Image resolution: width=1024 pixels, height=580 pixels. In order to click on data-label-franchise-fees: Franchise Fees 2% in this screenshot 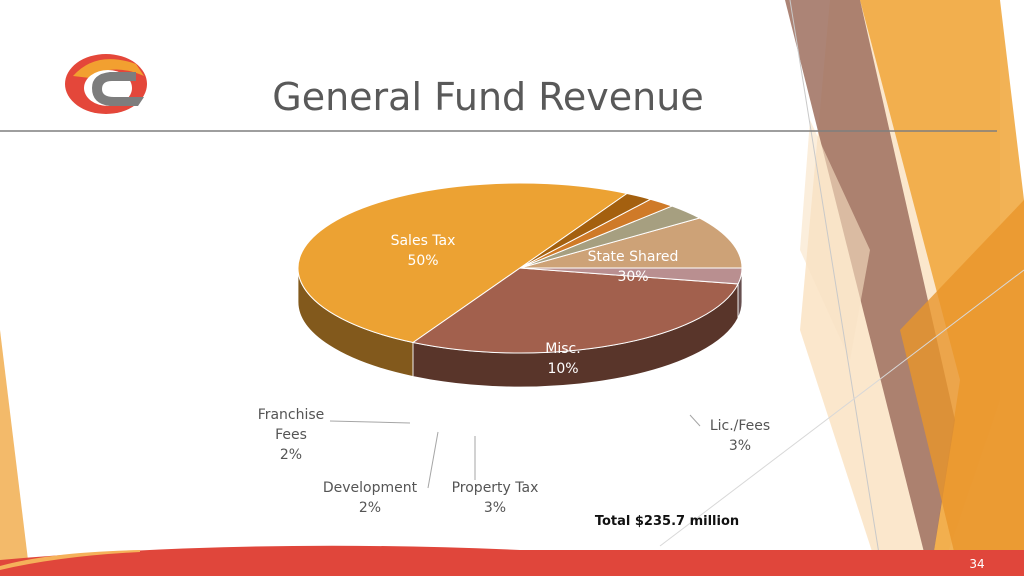, I will do `click(291, 435)`.